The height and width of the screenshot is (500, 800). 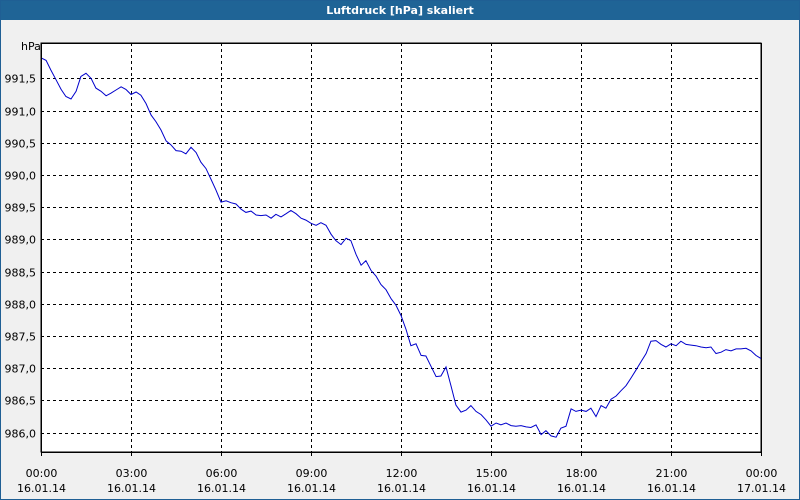 What do you see at coordinates (21, 240) in the screenshot?
I see `y-tick-label: 989,0` at bounding box center [21, 240].